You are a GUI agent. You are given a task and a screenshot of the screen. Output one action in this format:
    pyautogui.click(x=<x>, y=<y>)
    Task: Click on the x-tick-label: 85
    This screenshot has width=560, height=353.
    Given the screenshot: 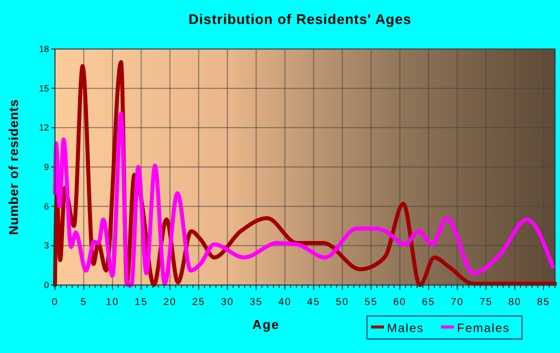 What is the action you would take?
    pyautogui.click(x=543, y=302)
    